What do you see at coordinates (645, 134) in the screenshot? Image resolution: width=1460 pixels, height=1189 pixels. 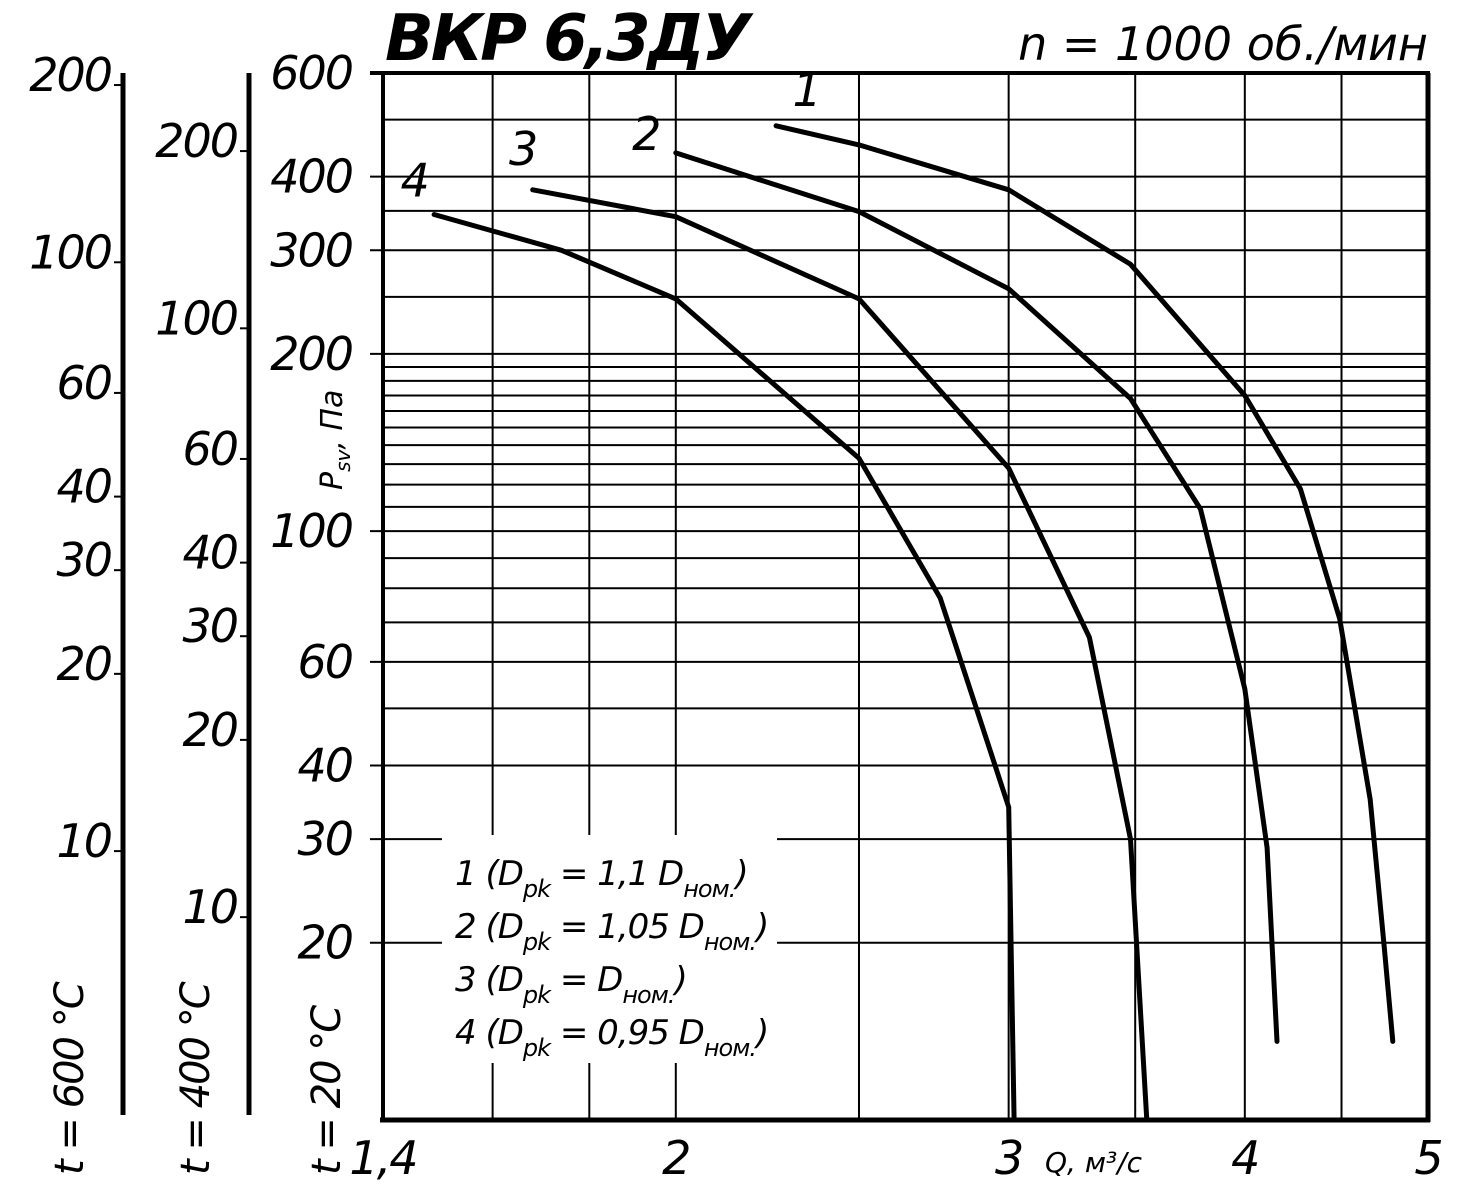 I see `curve-label: 2` at bounding box center [645, 134].